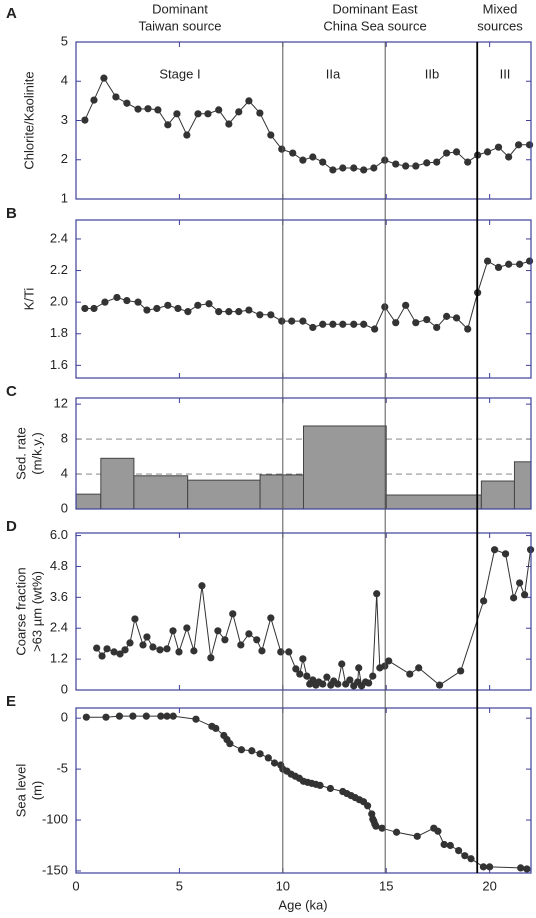 Image resolution: width=536 pixels, height=918 pixels. What do you see at coordinates (11, 391) in the screenshot?
I see `panel-letter: C` at bounding box center [11, 391].